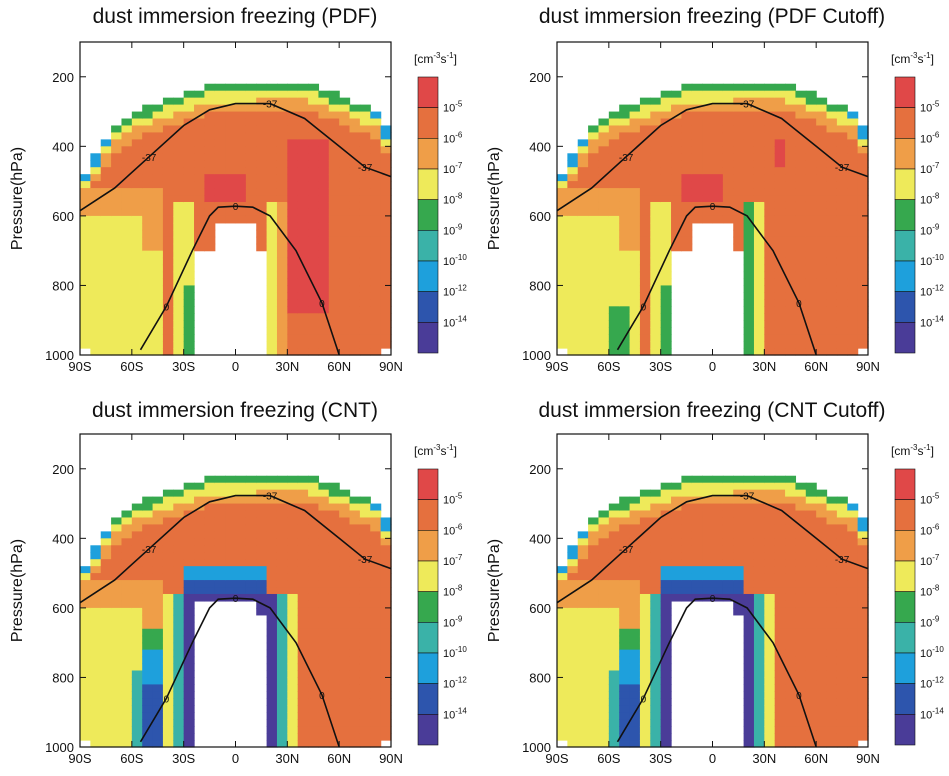  What do you see at coordinates (905, 246) in the screenshot?
I see `colorbar-swatch` at bounding box center [905, 246].